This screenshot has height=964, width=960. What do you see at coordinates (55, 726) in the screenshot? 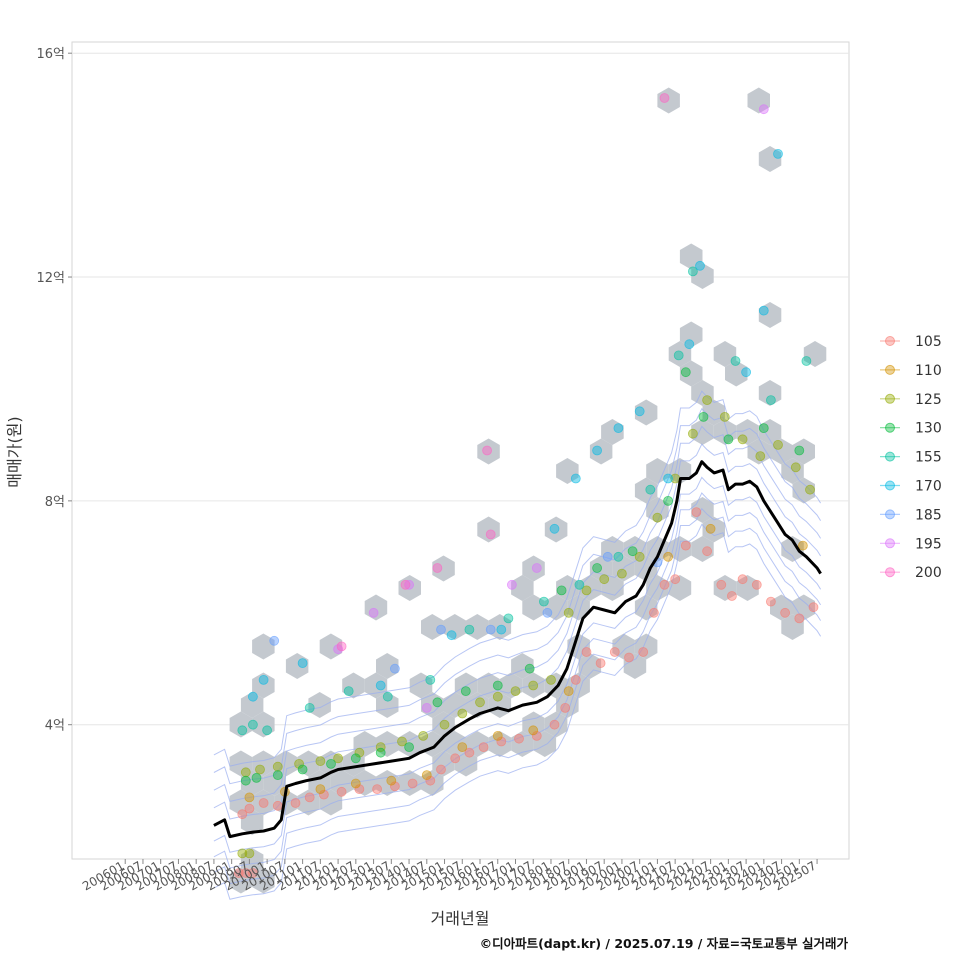
I see `y-tick-label: 4억` at bounding box center [55, 726].